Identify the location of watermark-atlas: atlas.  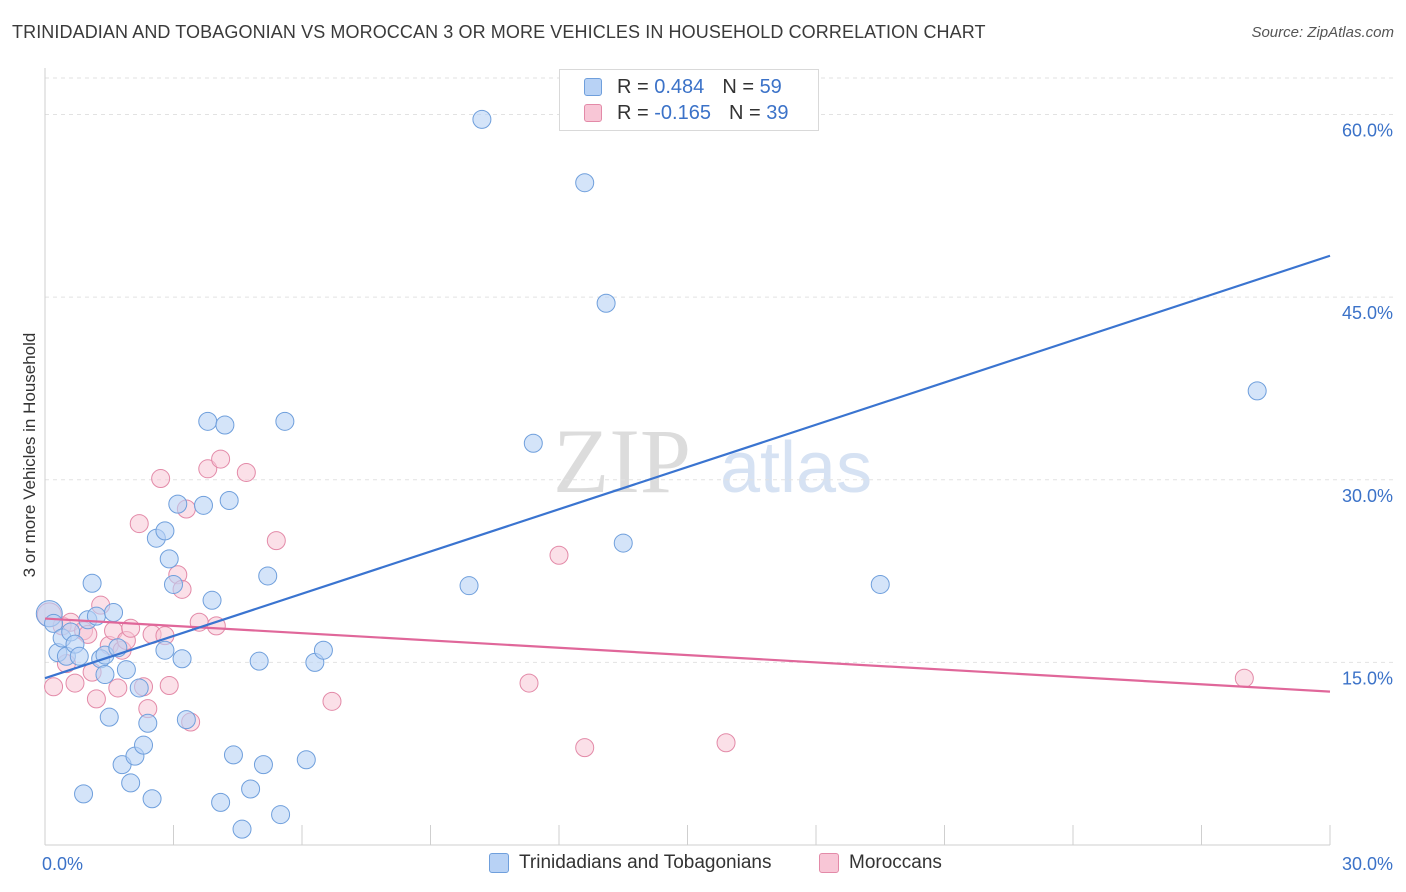
(796, 468).